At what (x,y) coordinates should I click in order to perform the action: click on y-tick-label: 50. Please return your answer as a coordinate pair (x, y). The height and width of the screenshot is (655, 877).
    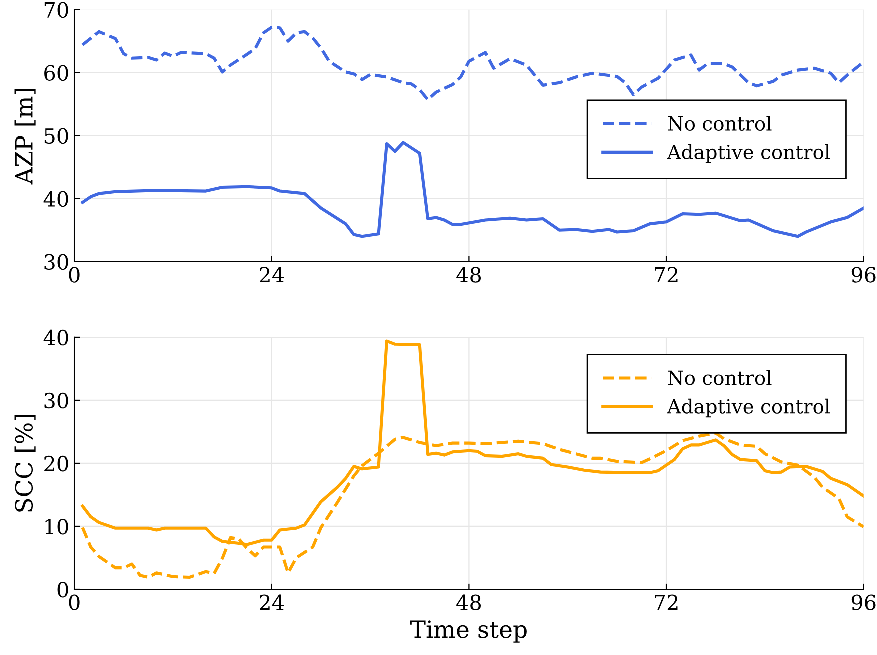
    Looking at the image, I should click on (56, 136).